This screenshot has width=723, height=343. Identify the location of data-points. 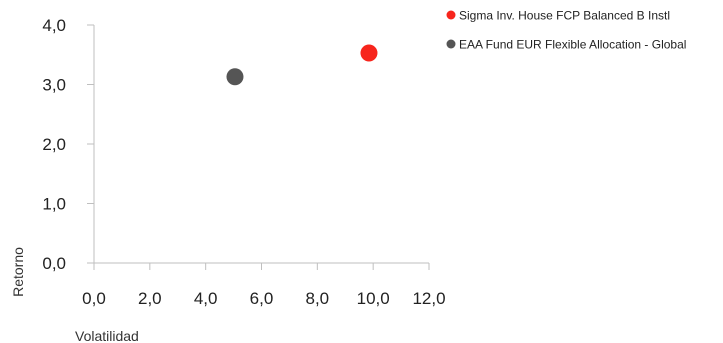
(302, 65).